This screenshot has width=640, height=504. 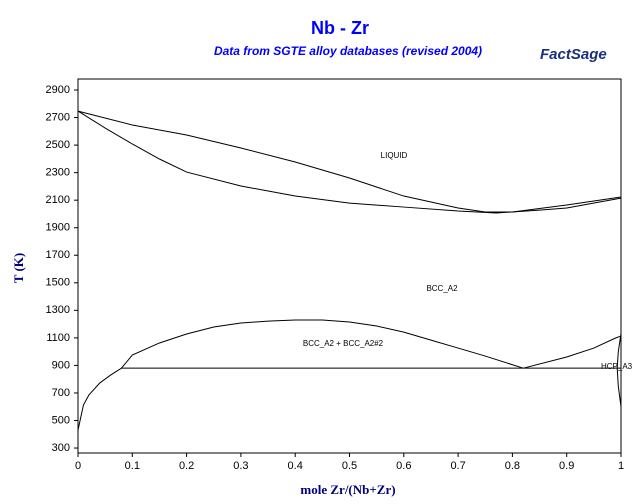 I want to click on x-tick-label: 0.8, so click(x=512, y=466).